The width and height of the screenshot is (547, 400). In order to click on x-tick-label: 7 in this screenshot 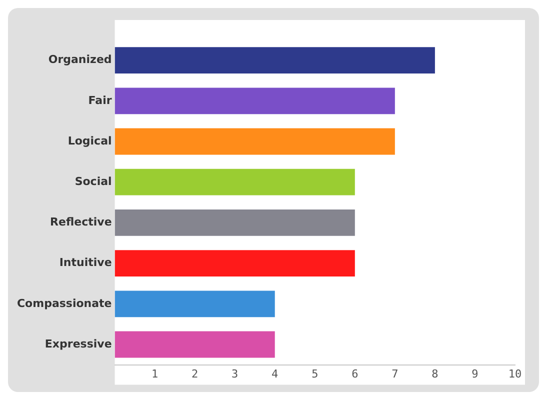, I will do `click(395, 373)`.